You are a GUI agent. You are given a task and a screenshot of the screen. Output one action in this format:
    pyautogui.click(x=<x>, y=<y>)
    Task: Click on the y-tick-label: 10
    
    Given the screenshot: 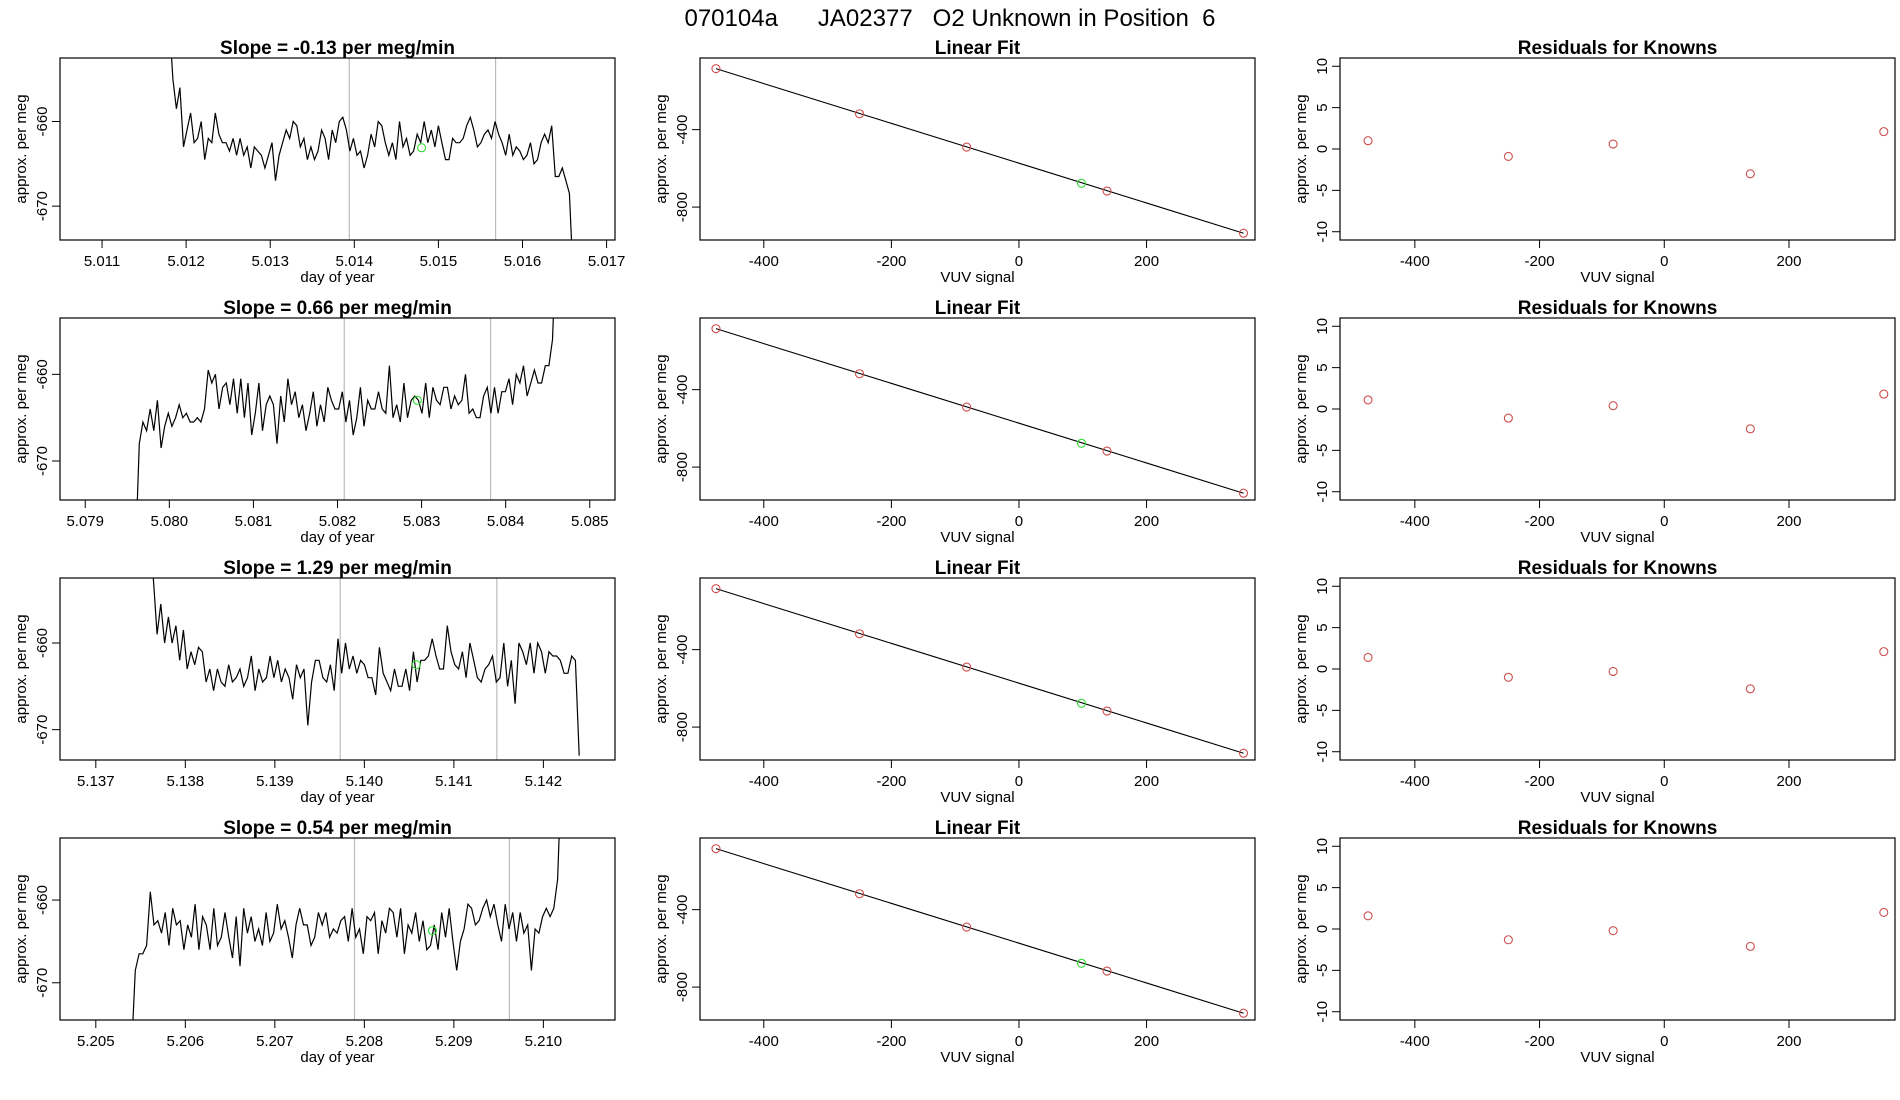 What is the action you would take?
    pyautogui.click(x=1322, y=326)
    